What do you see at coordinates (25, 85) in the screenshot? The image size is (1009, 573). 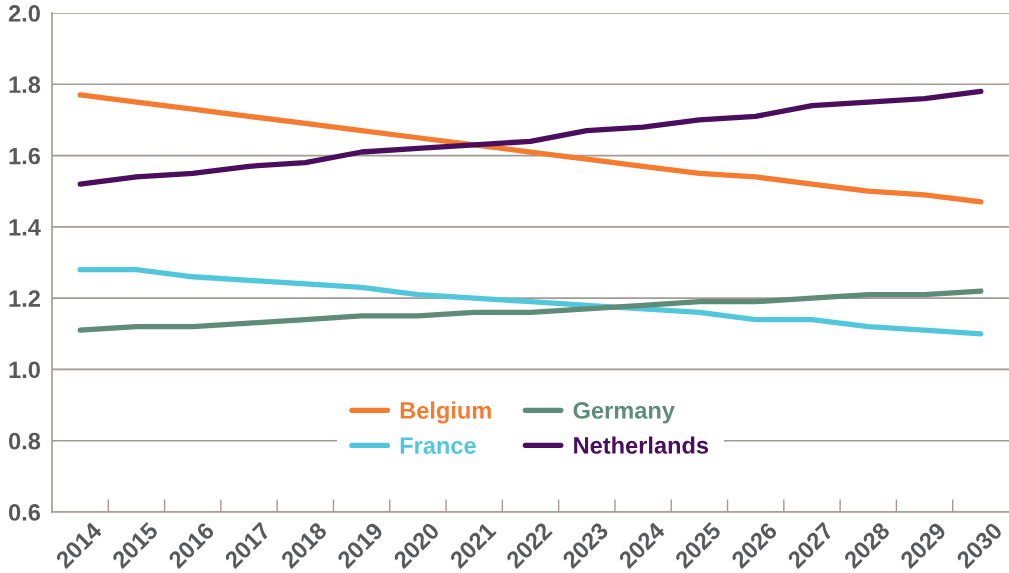 I see `y-tick-label: 1.8` at bounding box center [25, 85].